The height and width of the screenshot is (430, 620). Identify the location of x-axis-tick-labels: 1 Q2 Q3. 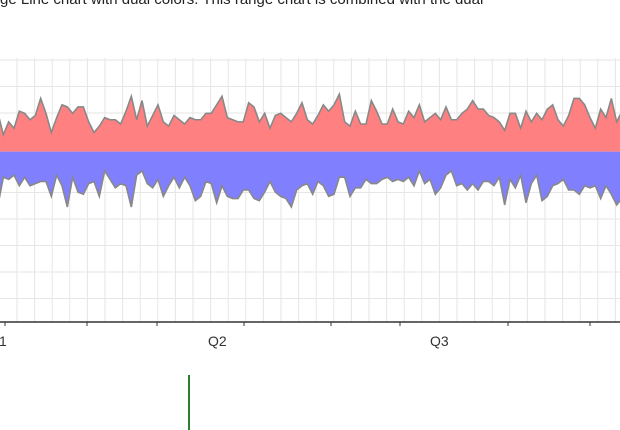
(224, 341).